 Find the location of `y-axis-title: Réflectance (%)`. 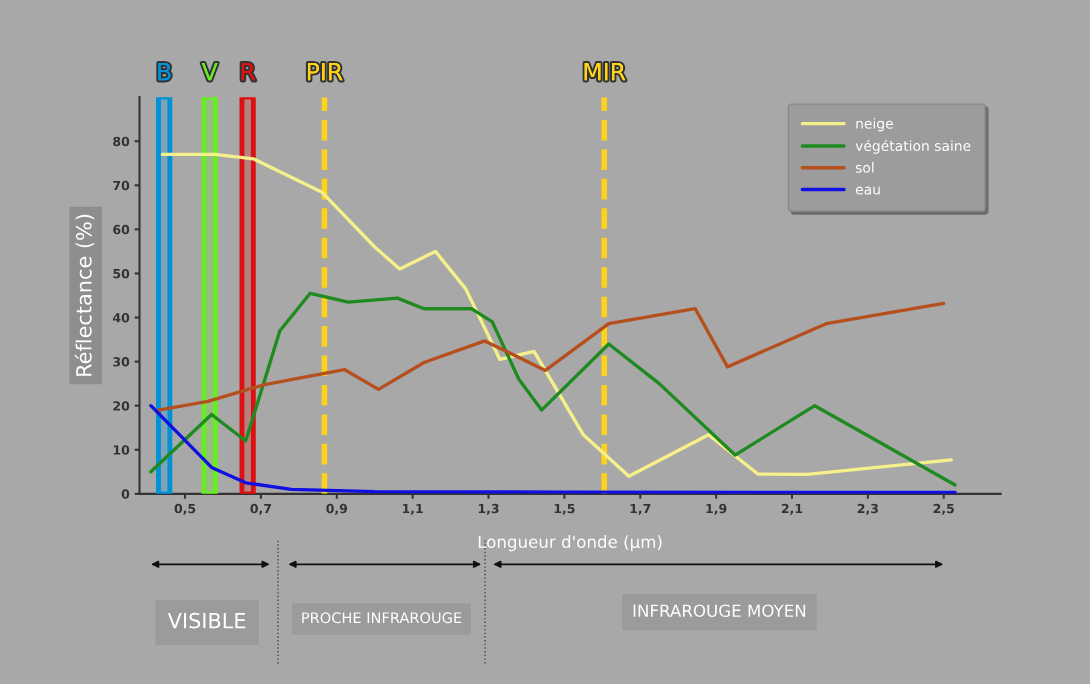

y-axis-title: Réflectance (%) is located at coordinates (84, 295).